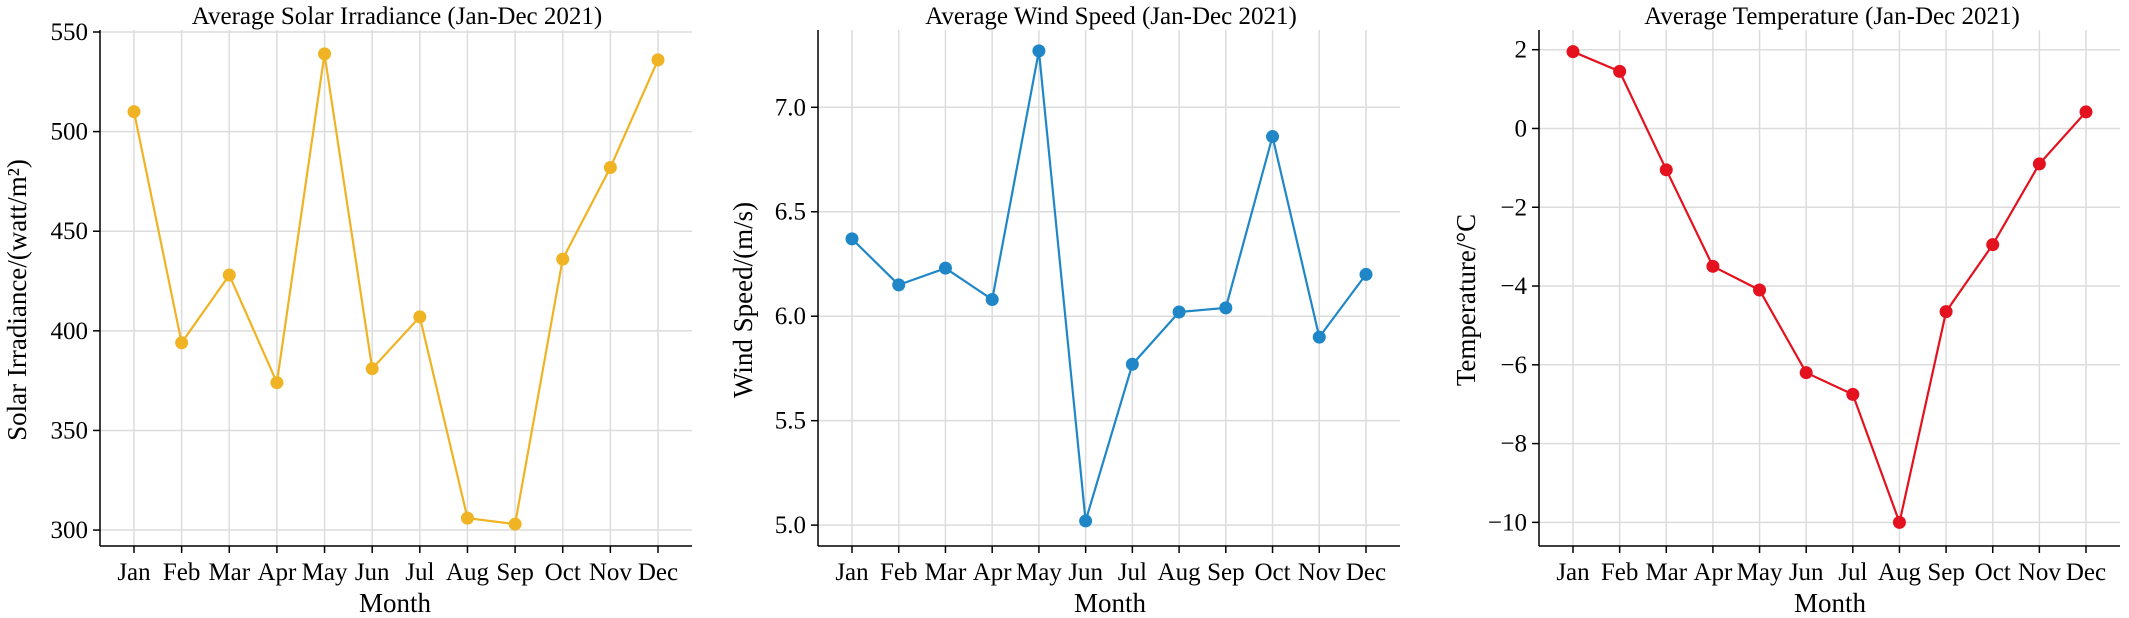  I want to click on y-tick-label: 6.5, so click(790, 212).